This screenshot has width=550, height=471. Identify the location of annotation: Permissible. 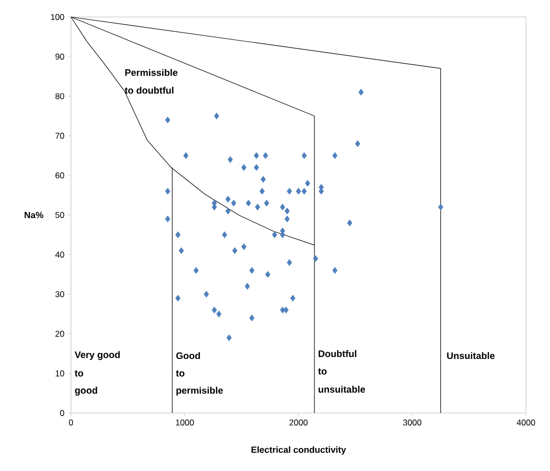
(151, 72).